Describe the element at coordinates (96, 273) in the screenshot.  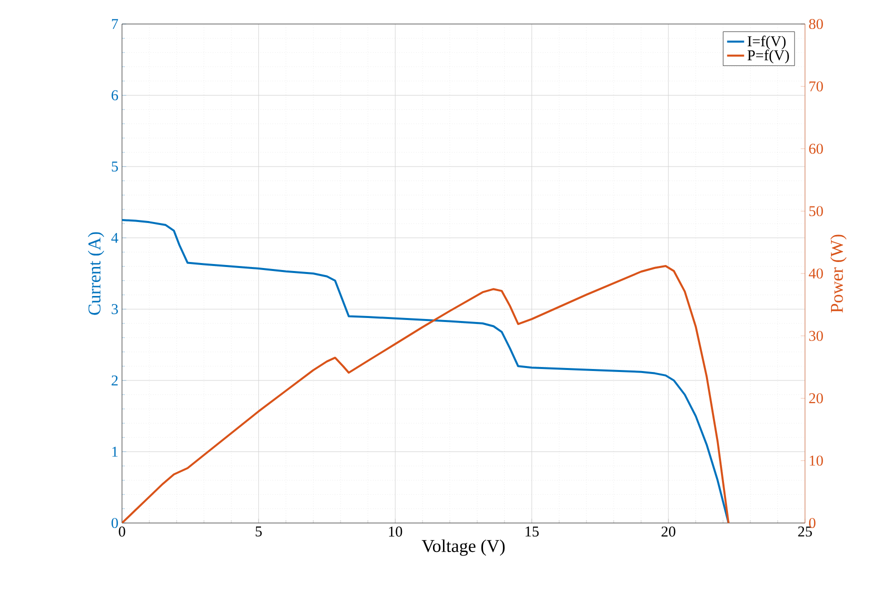
I see `y-axis-title: Current (A)` at that location.